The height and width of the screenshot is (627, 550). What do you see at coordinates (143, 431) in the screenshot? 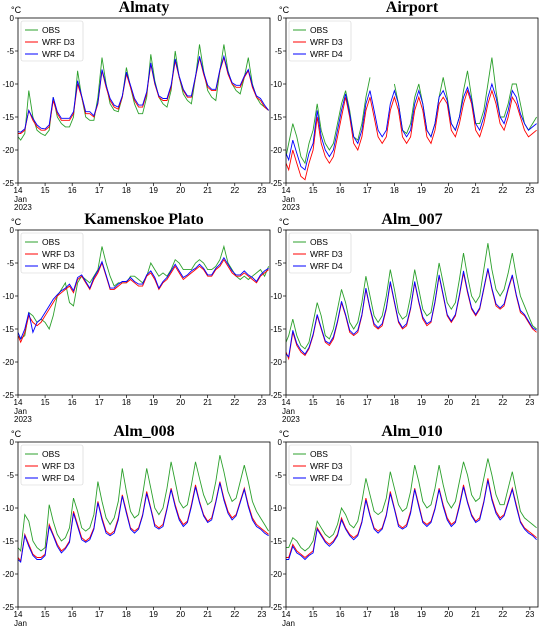
I see `chart-title: Alm_008` at bounding box center [143, 431].